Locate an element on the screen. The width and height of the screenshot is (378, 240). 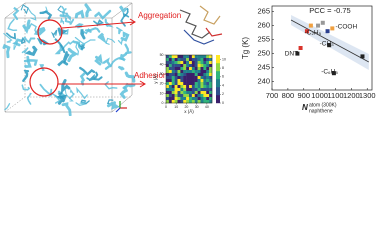
fit-line is located at coordinates (330, 41).